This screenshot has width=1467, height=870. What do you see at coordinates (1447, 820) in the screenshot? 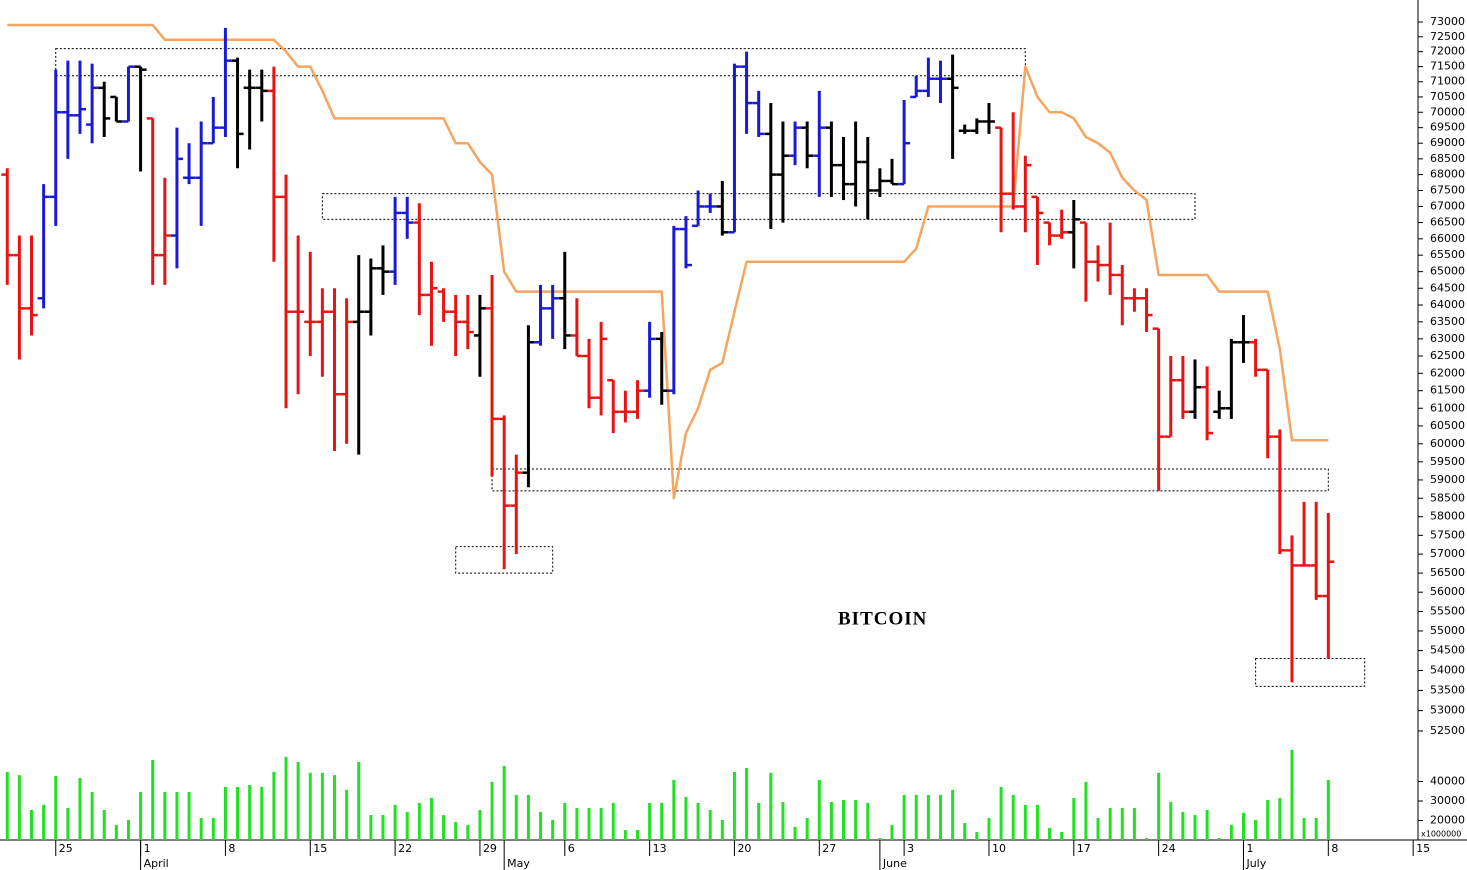
I see `volume-tick-label: 20000` at bounding box center [1447, 820].